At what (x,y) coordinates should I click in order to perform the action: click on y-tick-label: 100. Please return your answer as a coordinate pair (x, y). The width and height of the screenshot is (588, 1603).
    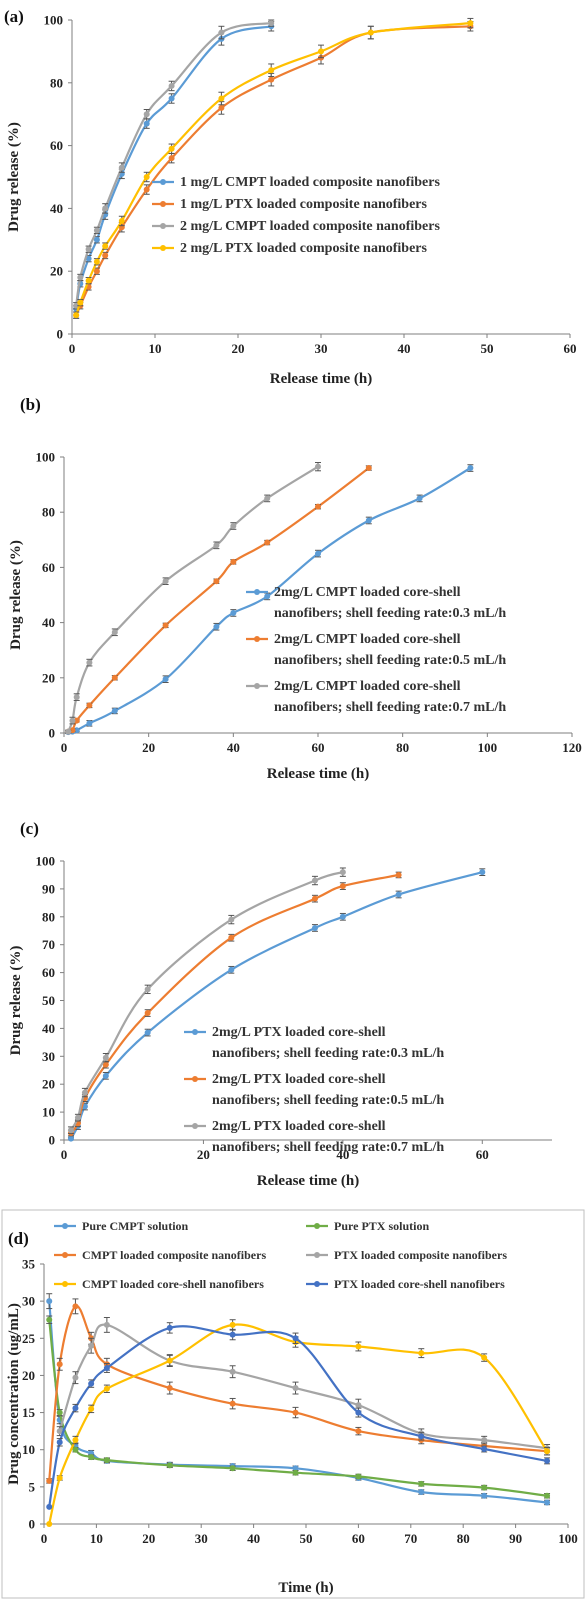
    Looking at the image, I should click on (46, 457).